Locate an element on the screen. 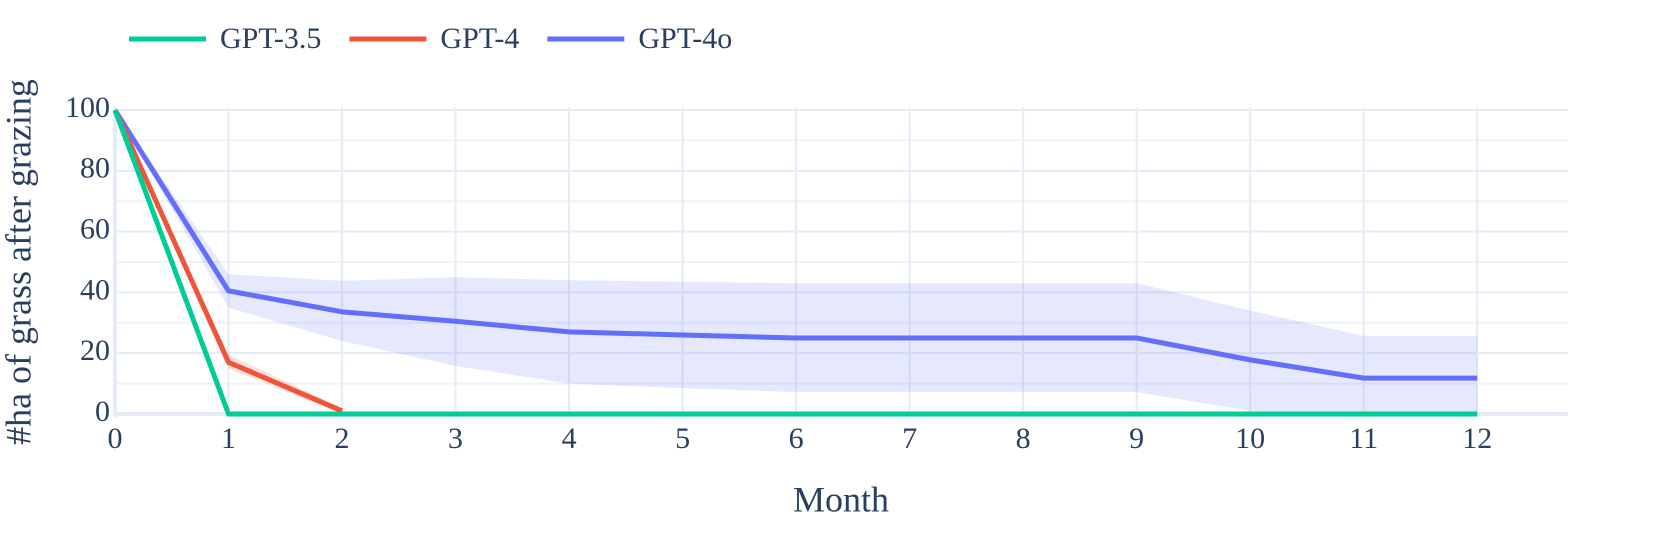 This screenshot has height=554, width=1661. legend-label: GPT-4o is located at coordinates (685, 38).